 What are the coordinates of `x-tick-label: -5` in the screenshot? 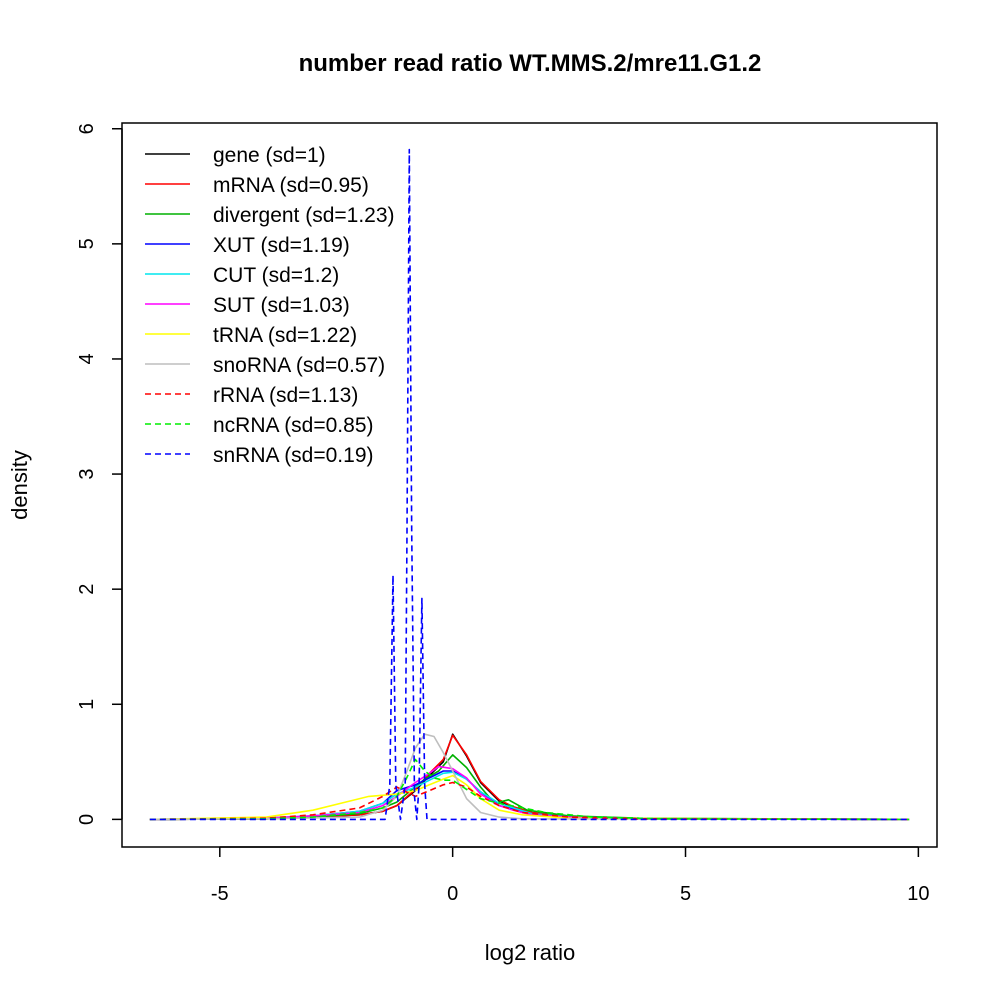 It's located at (220, 894).